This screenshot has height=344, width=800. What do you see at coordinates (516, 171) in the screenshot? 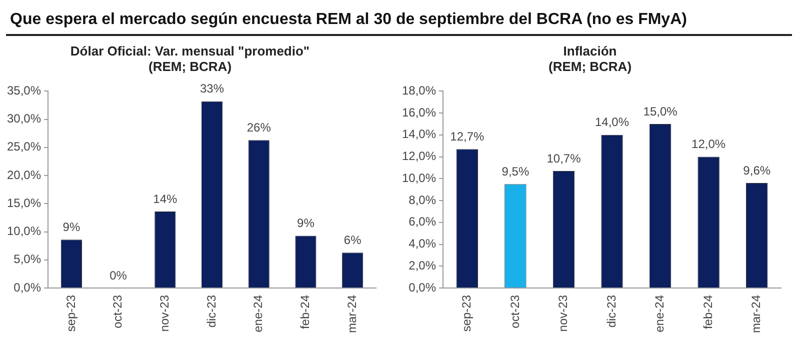
I see `data-label: 9,5%` at bounding box center [516, 171].